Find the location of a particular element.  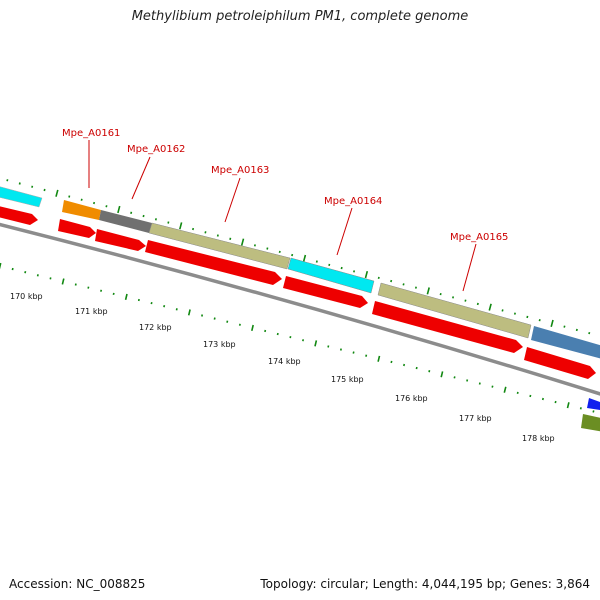

gene-label-mpe-a0163: Mpe_A0163 is located at coordinates (240, 170).